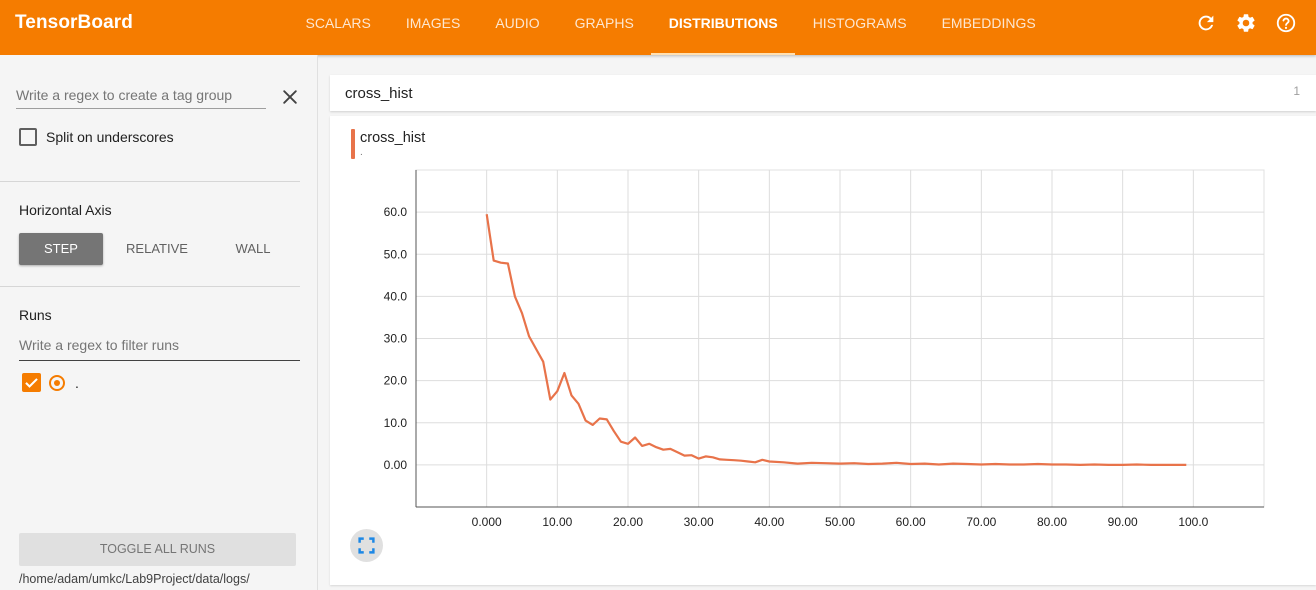  I want to click on x-tick-label: 60.00, so click(911, 522).